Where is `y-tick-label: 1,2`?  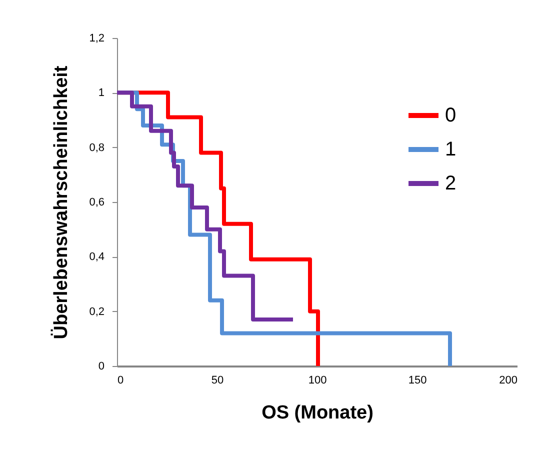
y-tick-label: 1,2 is located at coordinates (96, 38).